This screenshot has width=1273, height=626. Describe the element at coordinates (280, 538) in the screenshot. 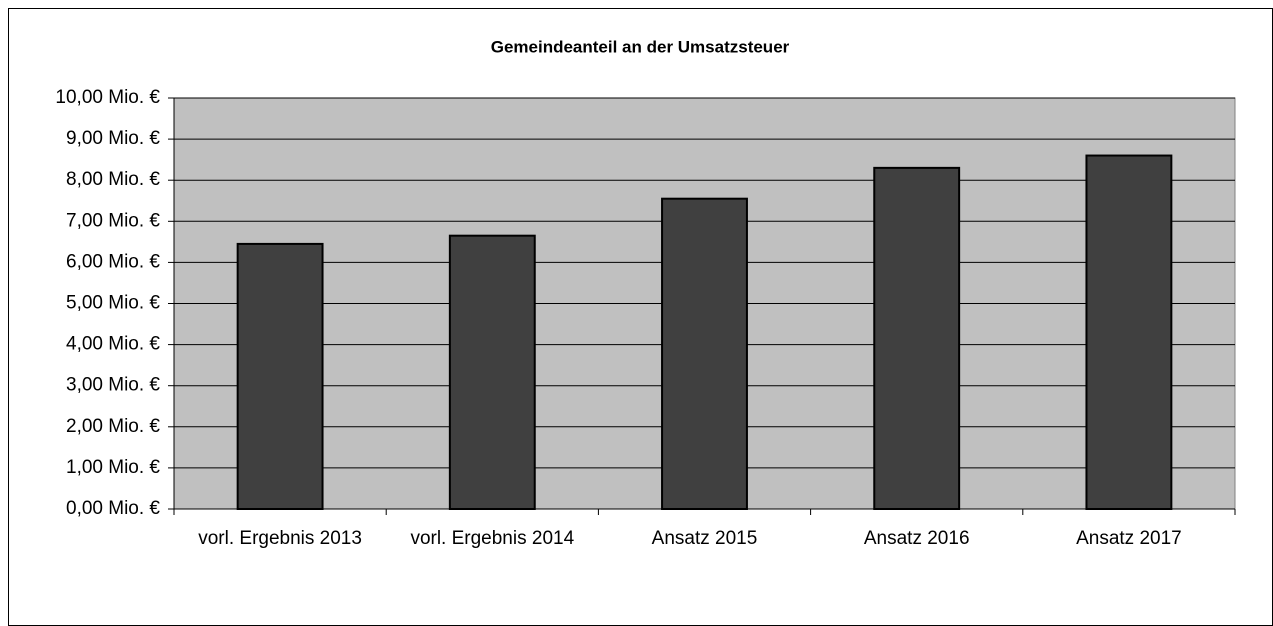

I see `x-tick-label: vorl. Ergebnis 2013` at that location.